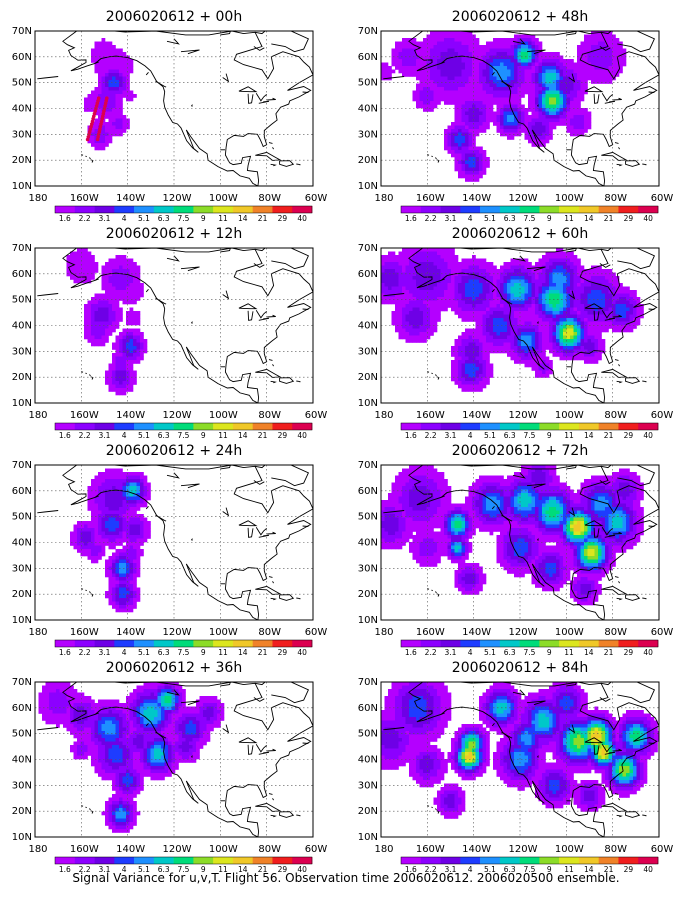 The width and height of the screenshot is (692, 900). What do you see at coordinates (97, 119) in the screenshot?
I see `flight-track` at bounding box center [97, 119].